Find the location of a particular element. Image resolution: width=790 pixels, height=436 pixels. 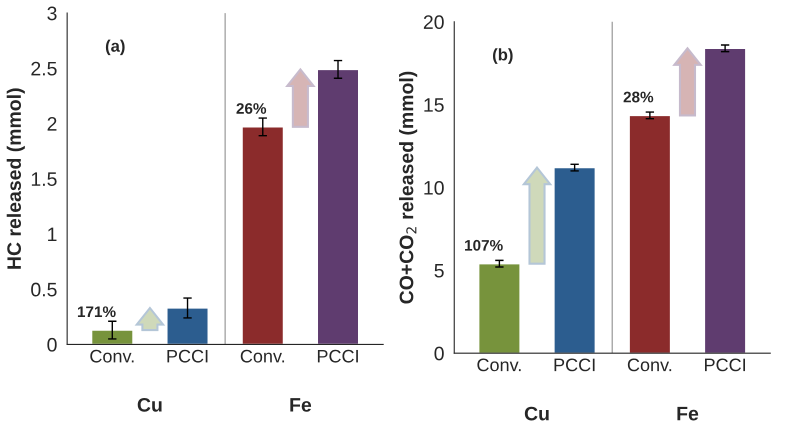

y-tick-label: 2 is located at coordinates (52, 124).